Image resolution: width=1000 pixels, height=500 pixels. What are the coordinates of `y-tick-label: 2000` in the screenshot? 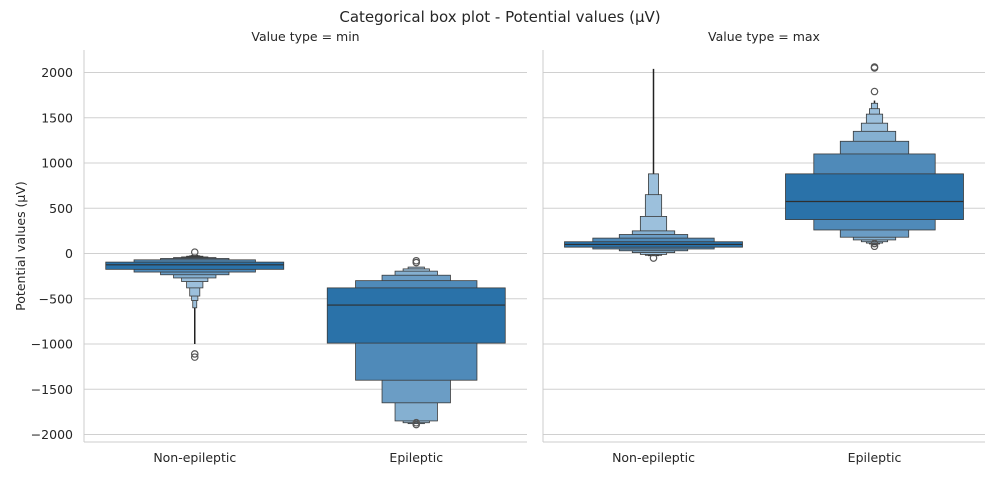 It's located at (57, 72).